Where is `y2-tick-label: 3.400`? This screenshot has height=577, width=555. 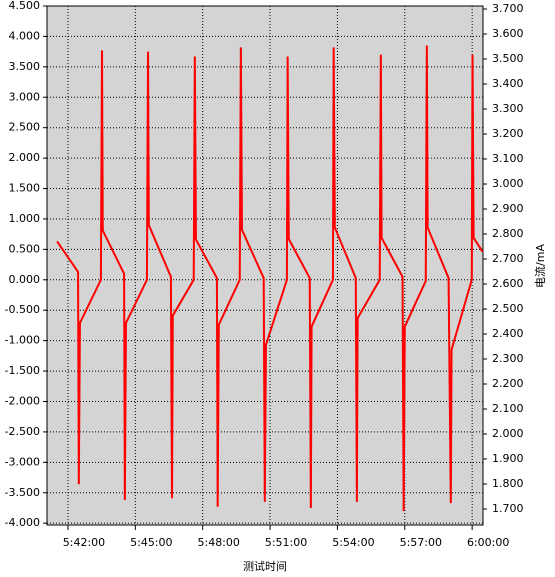
y2-tick-label: 3.400 is located at coordinates (508, 83).